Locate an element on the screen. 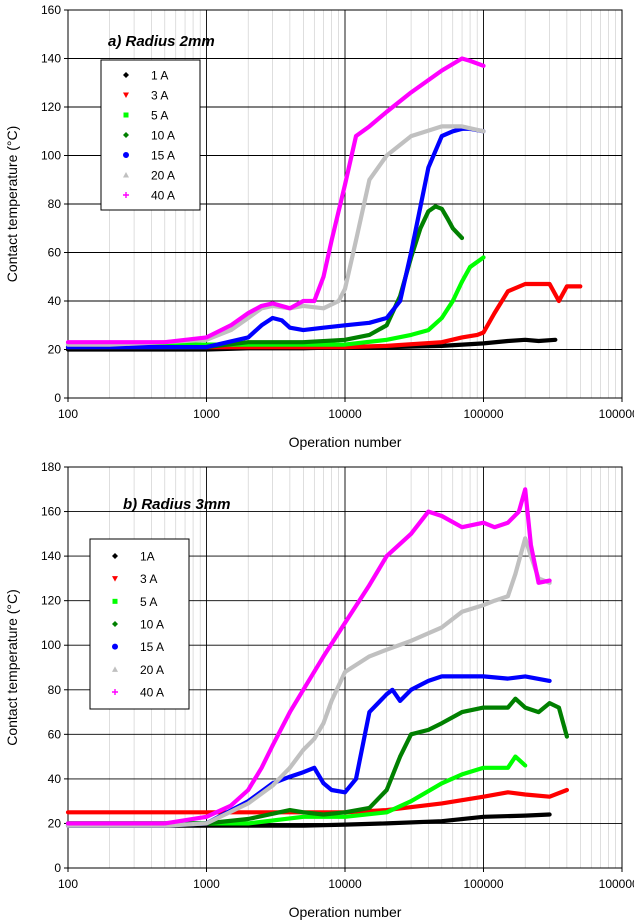 This screenshot has width=634, height=924. y-tick-label: 0 is located at coordinates (57, 868).